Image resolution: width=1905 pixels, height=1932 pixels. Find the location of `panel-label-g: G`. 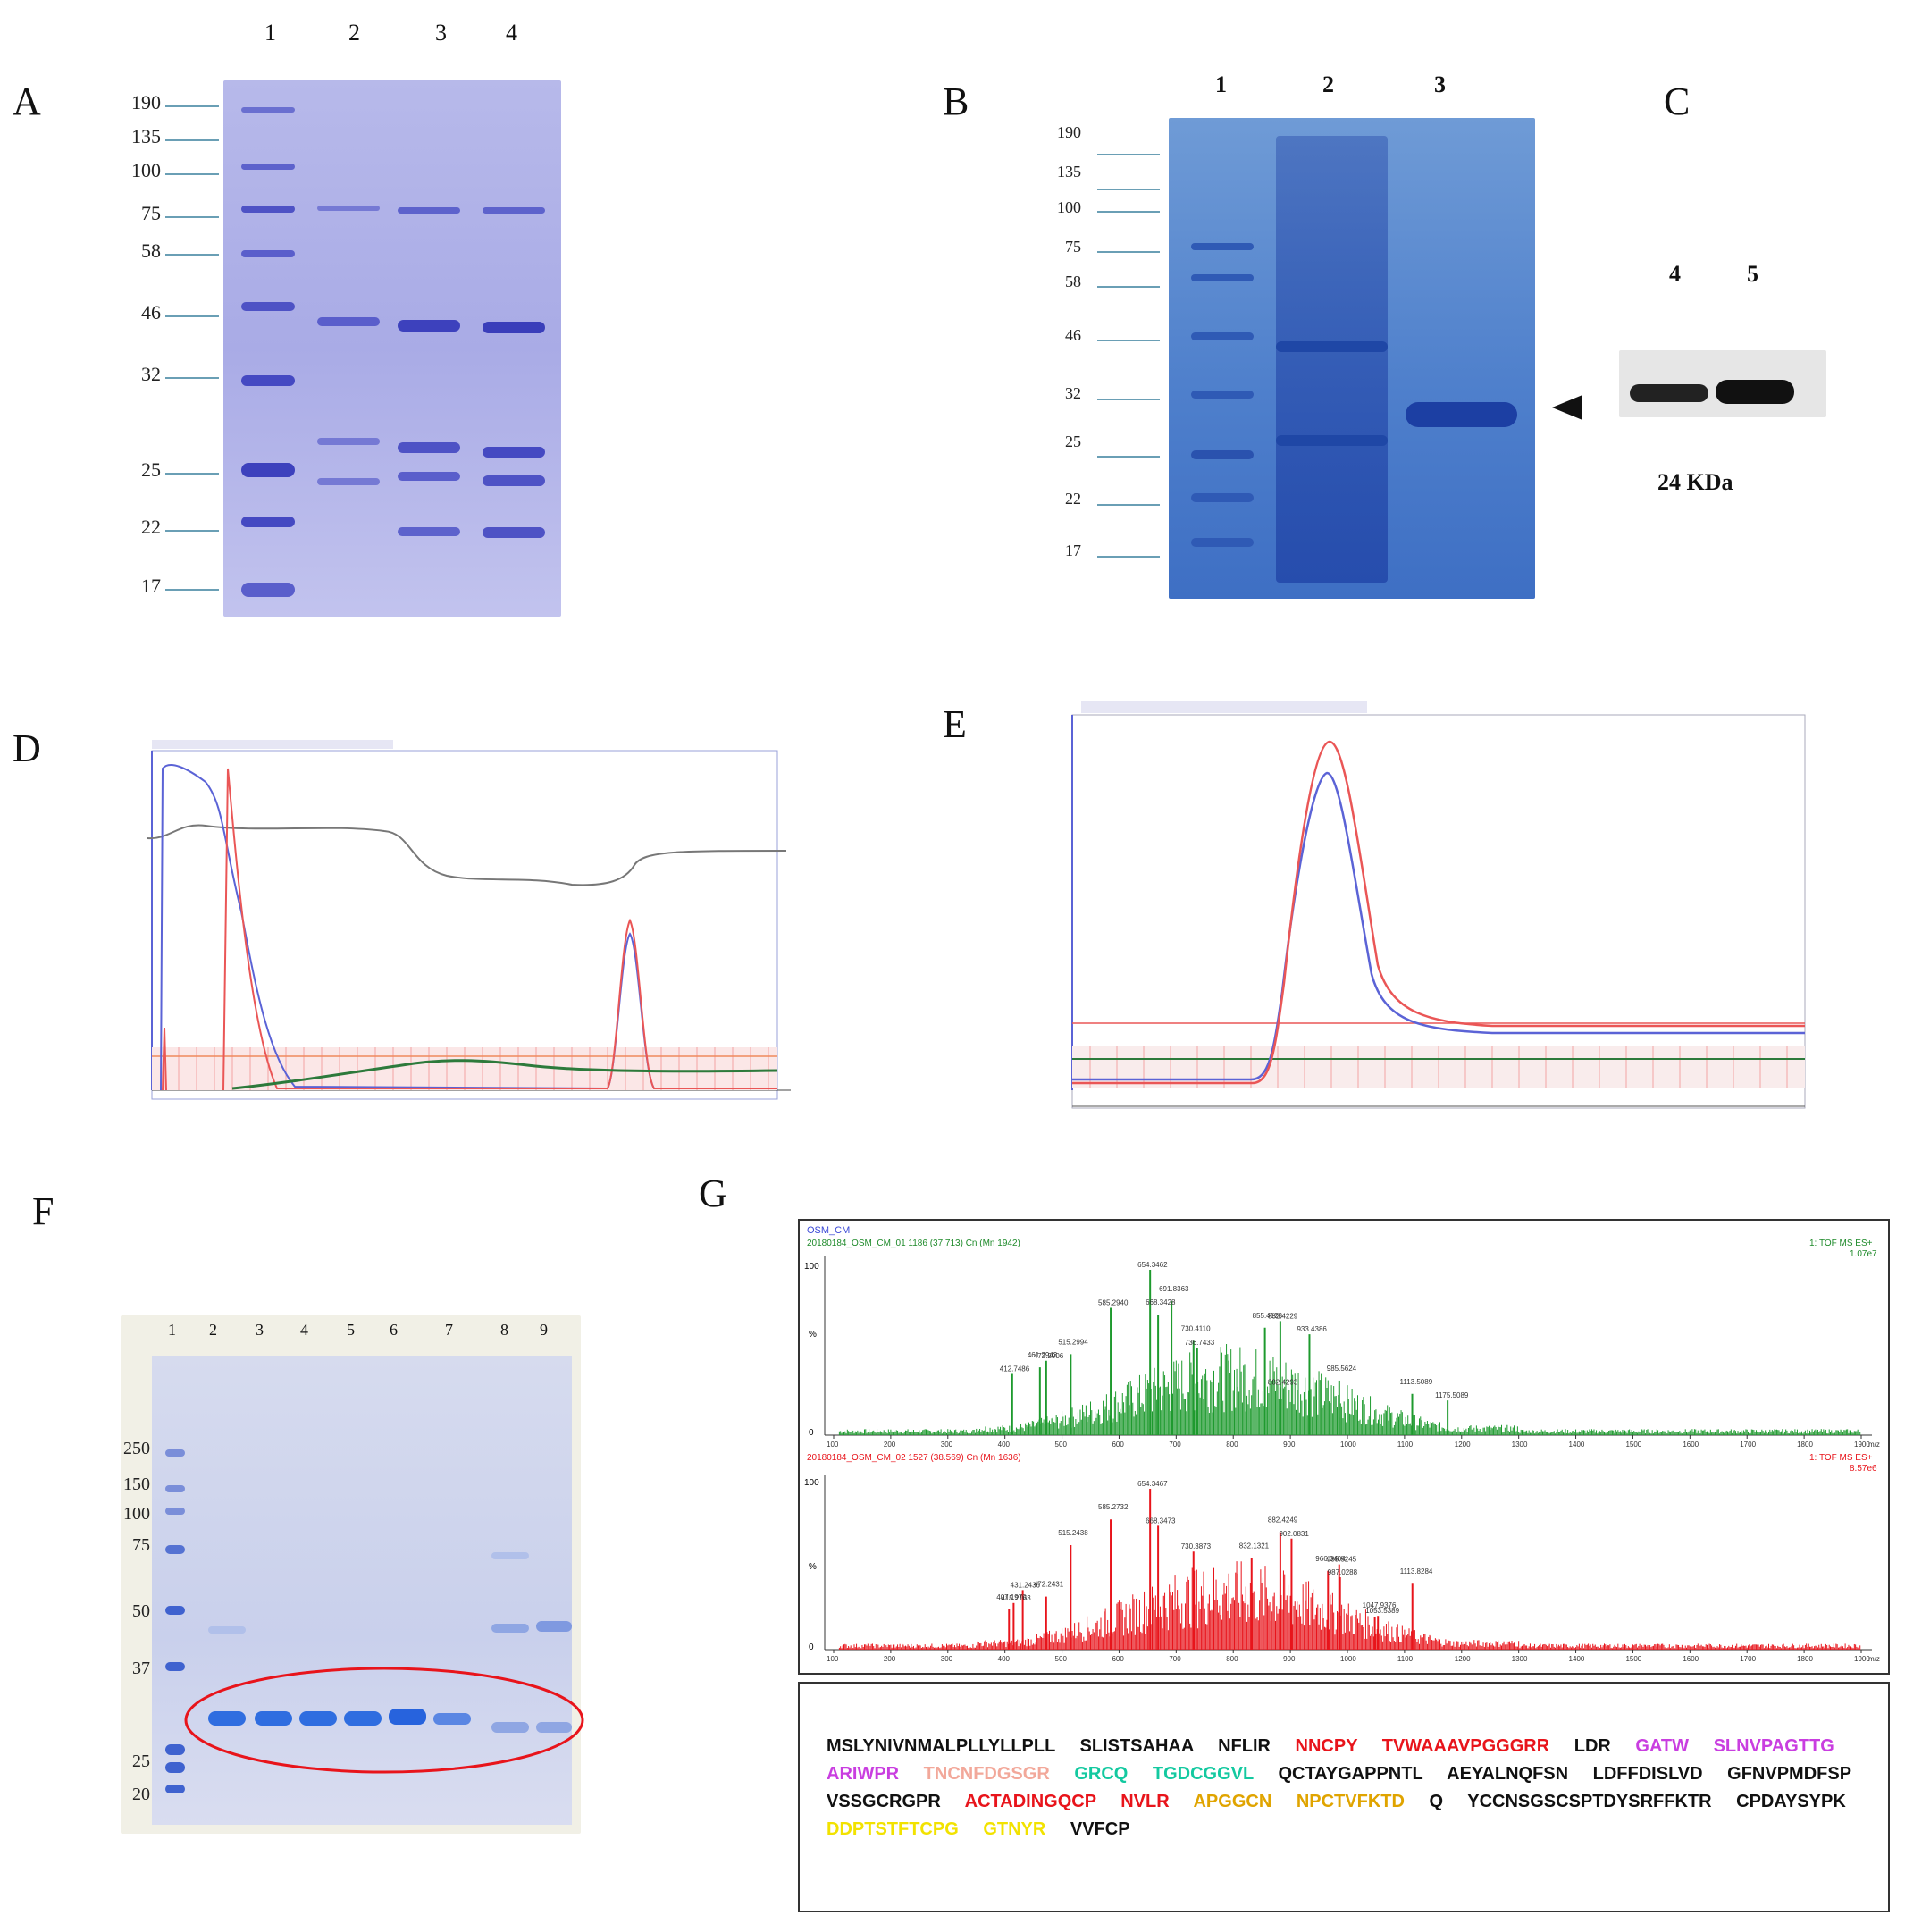

panel-label-g: G is located at coordinates (713, 1193).